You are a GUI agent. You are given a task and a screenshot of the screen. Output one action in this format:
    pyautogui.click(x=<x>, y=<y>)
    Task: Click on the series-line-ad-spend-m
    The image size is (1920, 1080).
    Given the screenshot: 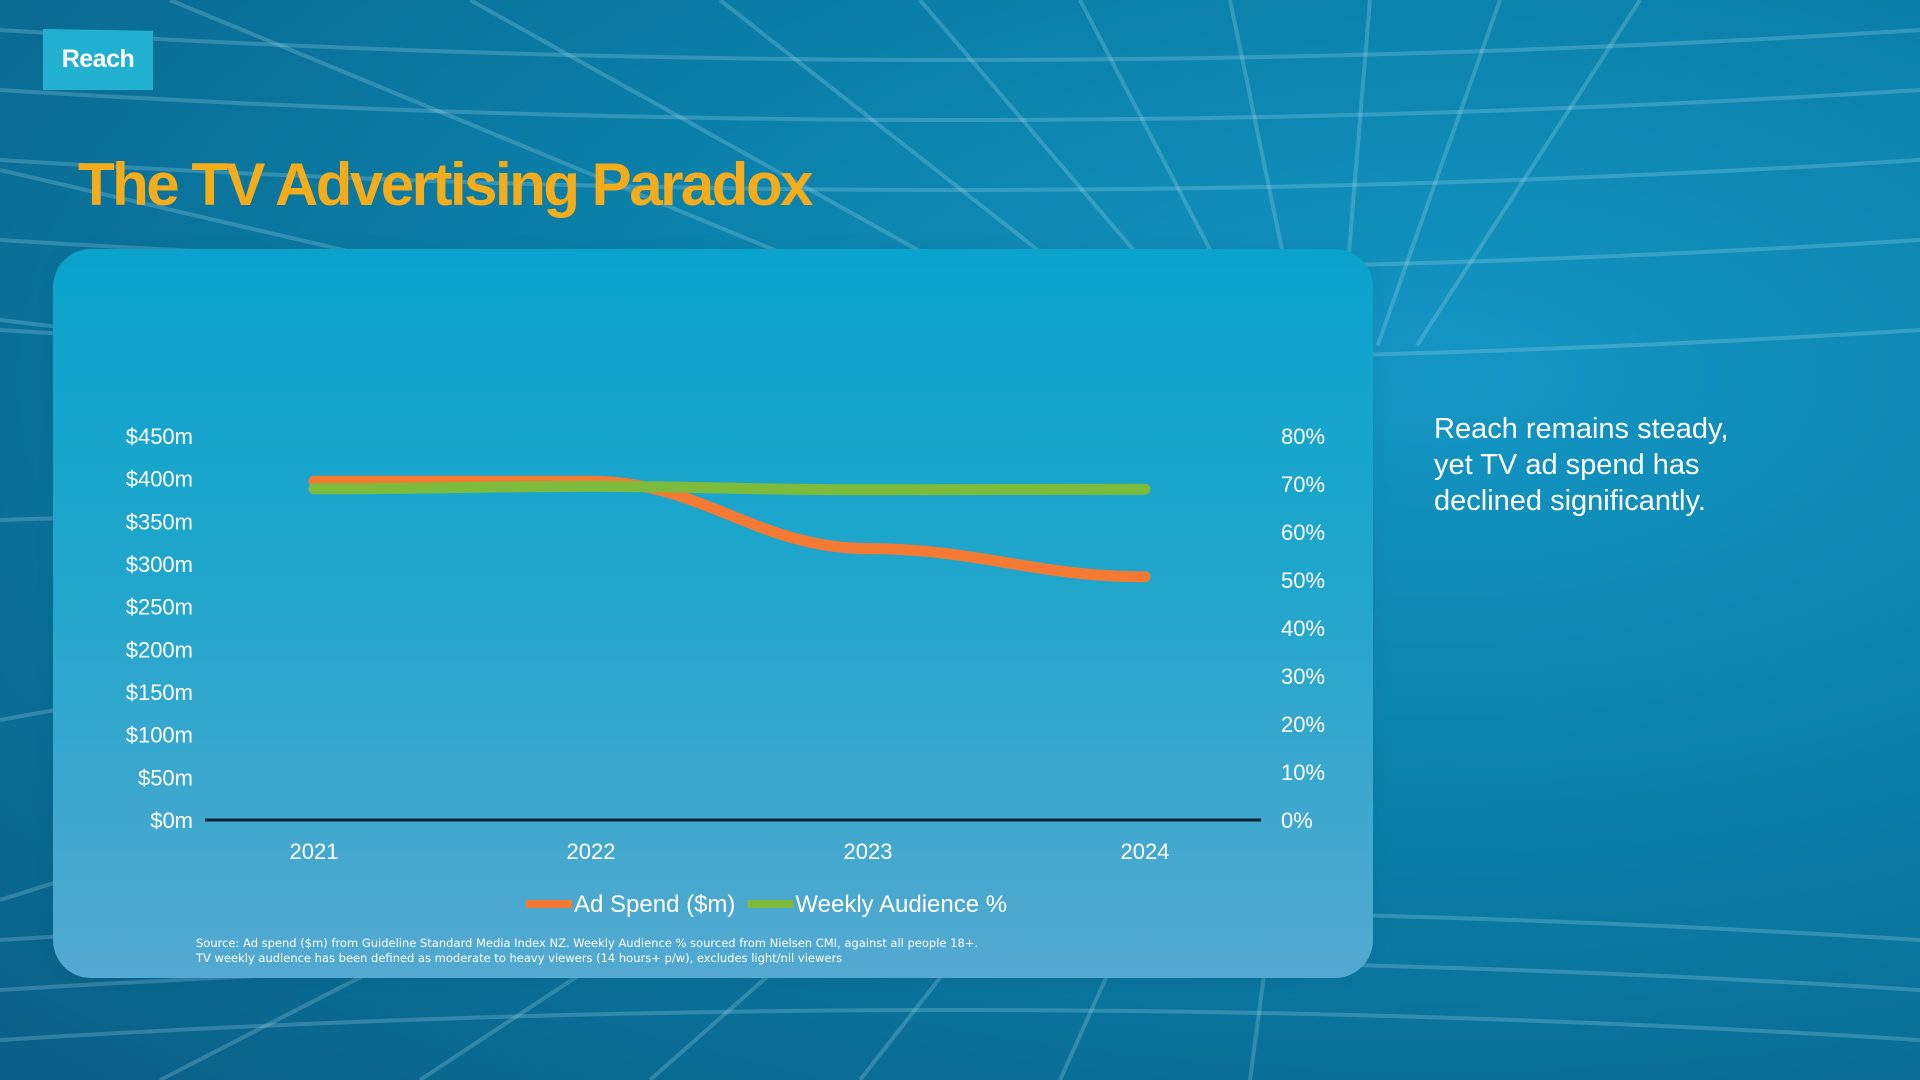 What is the action you would take?
    pyautogui.click(x=729, y=529)
    